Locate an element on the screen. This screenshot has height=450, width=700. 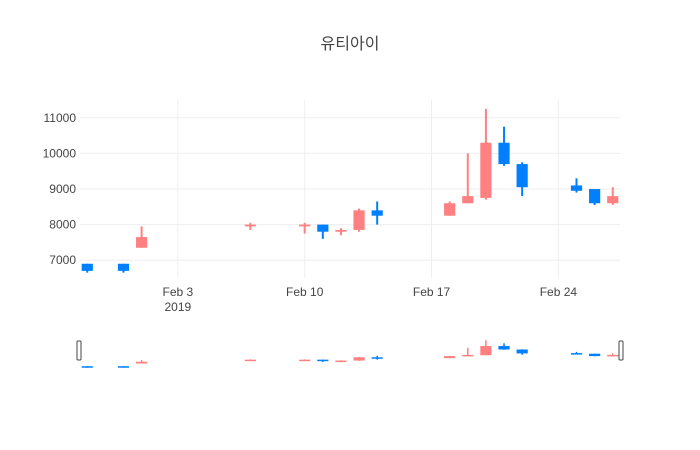
range-slider is located at coordinates (350, 354).